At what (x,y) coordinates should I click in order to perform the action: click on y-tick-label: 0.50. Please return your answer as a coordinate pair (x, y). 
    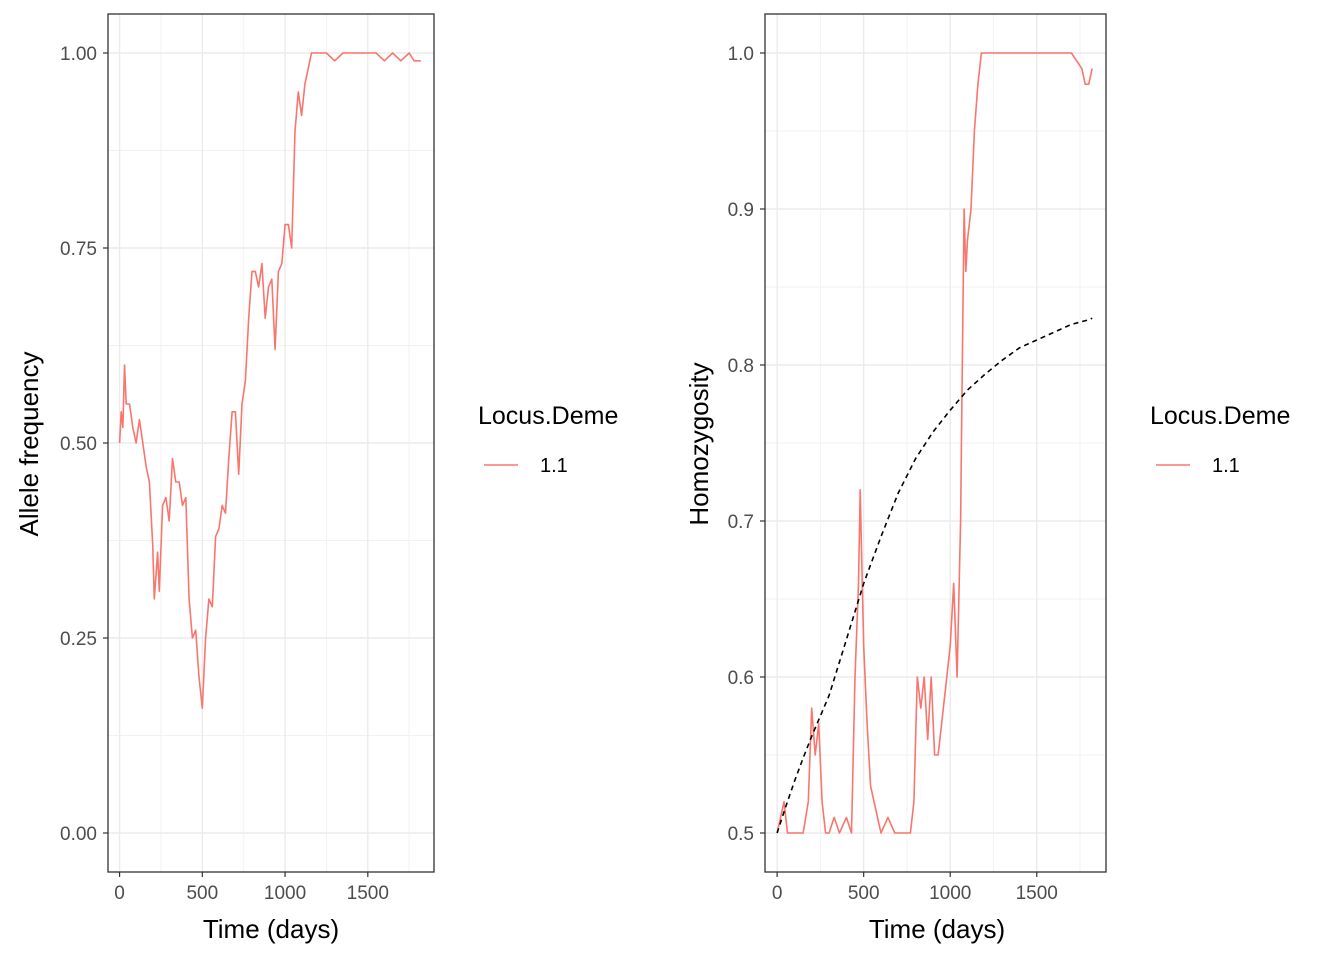
    Looking at the image, I should click on (78, 444).